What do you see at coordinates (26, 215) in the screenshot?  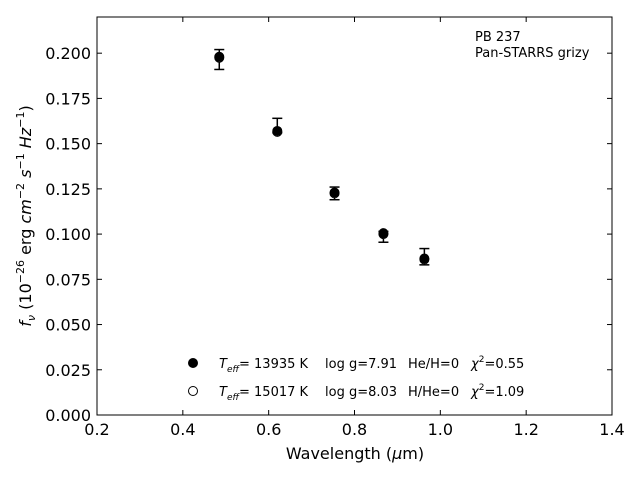 I see `y-axis-label: fν (10−26 erg cm−2 s−1 Hz−1)` at bounding box center [26, 215].